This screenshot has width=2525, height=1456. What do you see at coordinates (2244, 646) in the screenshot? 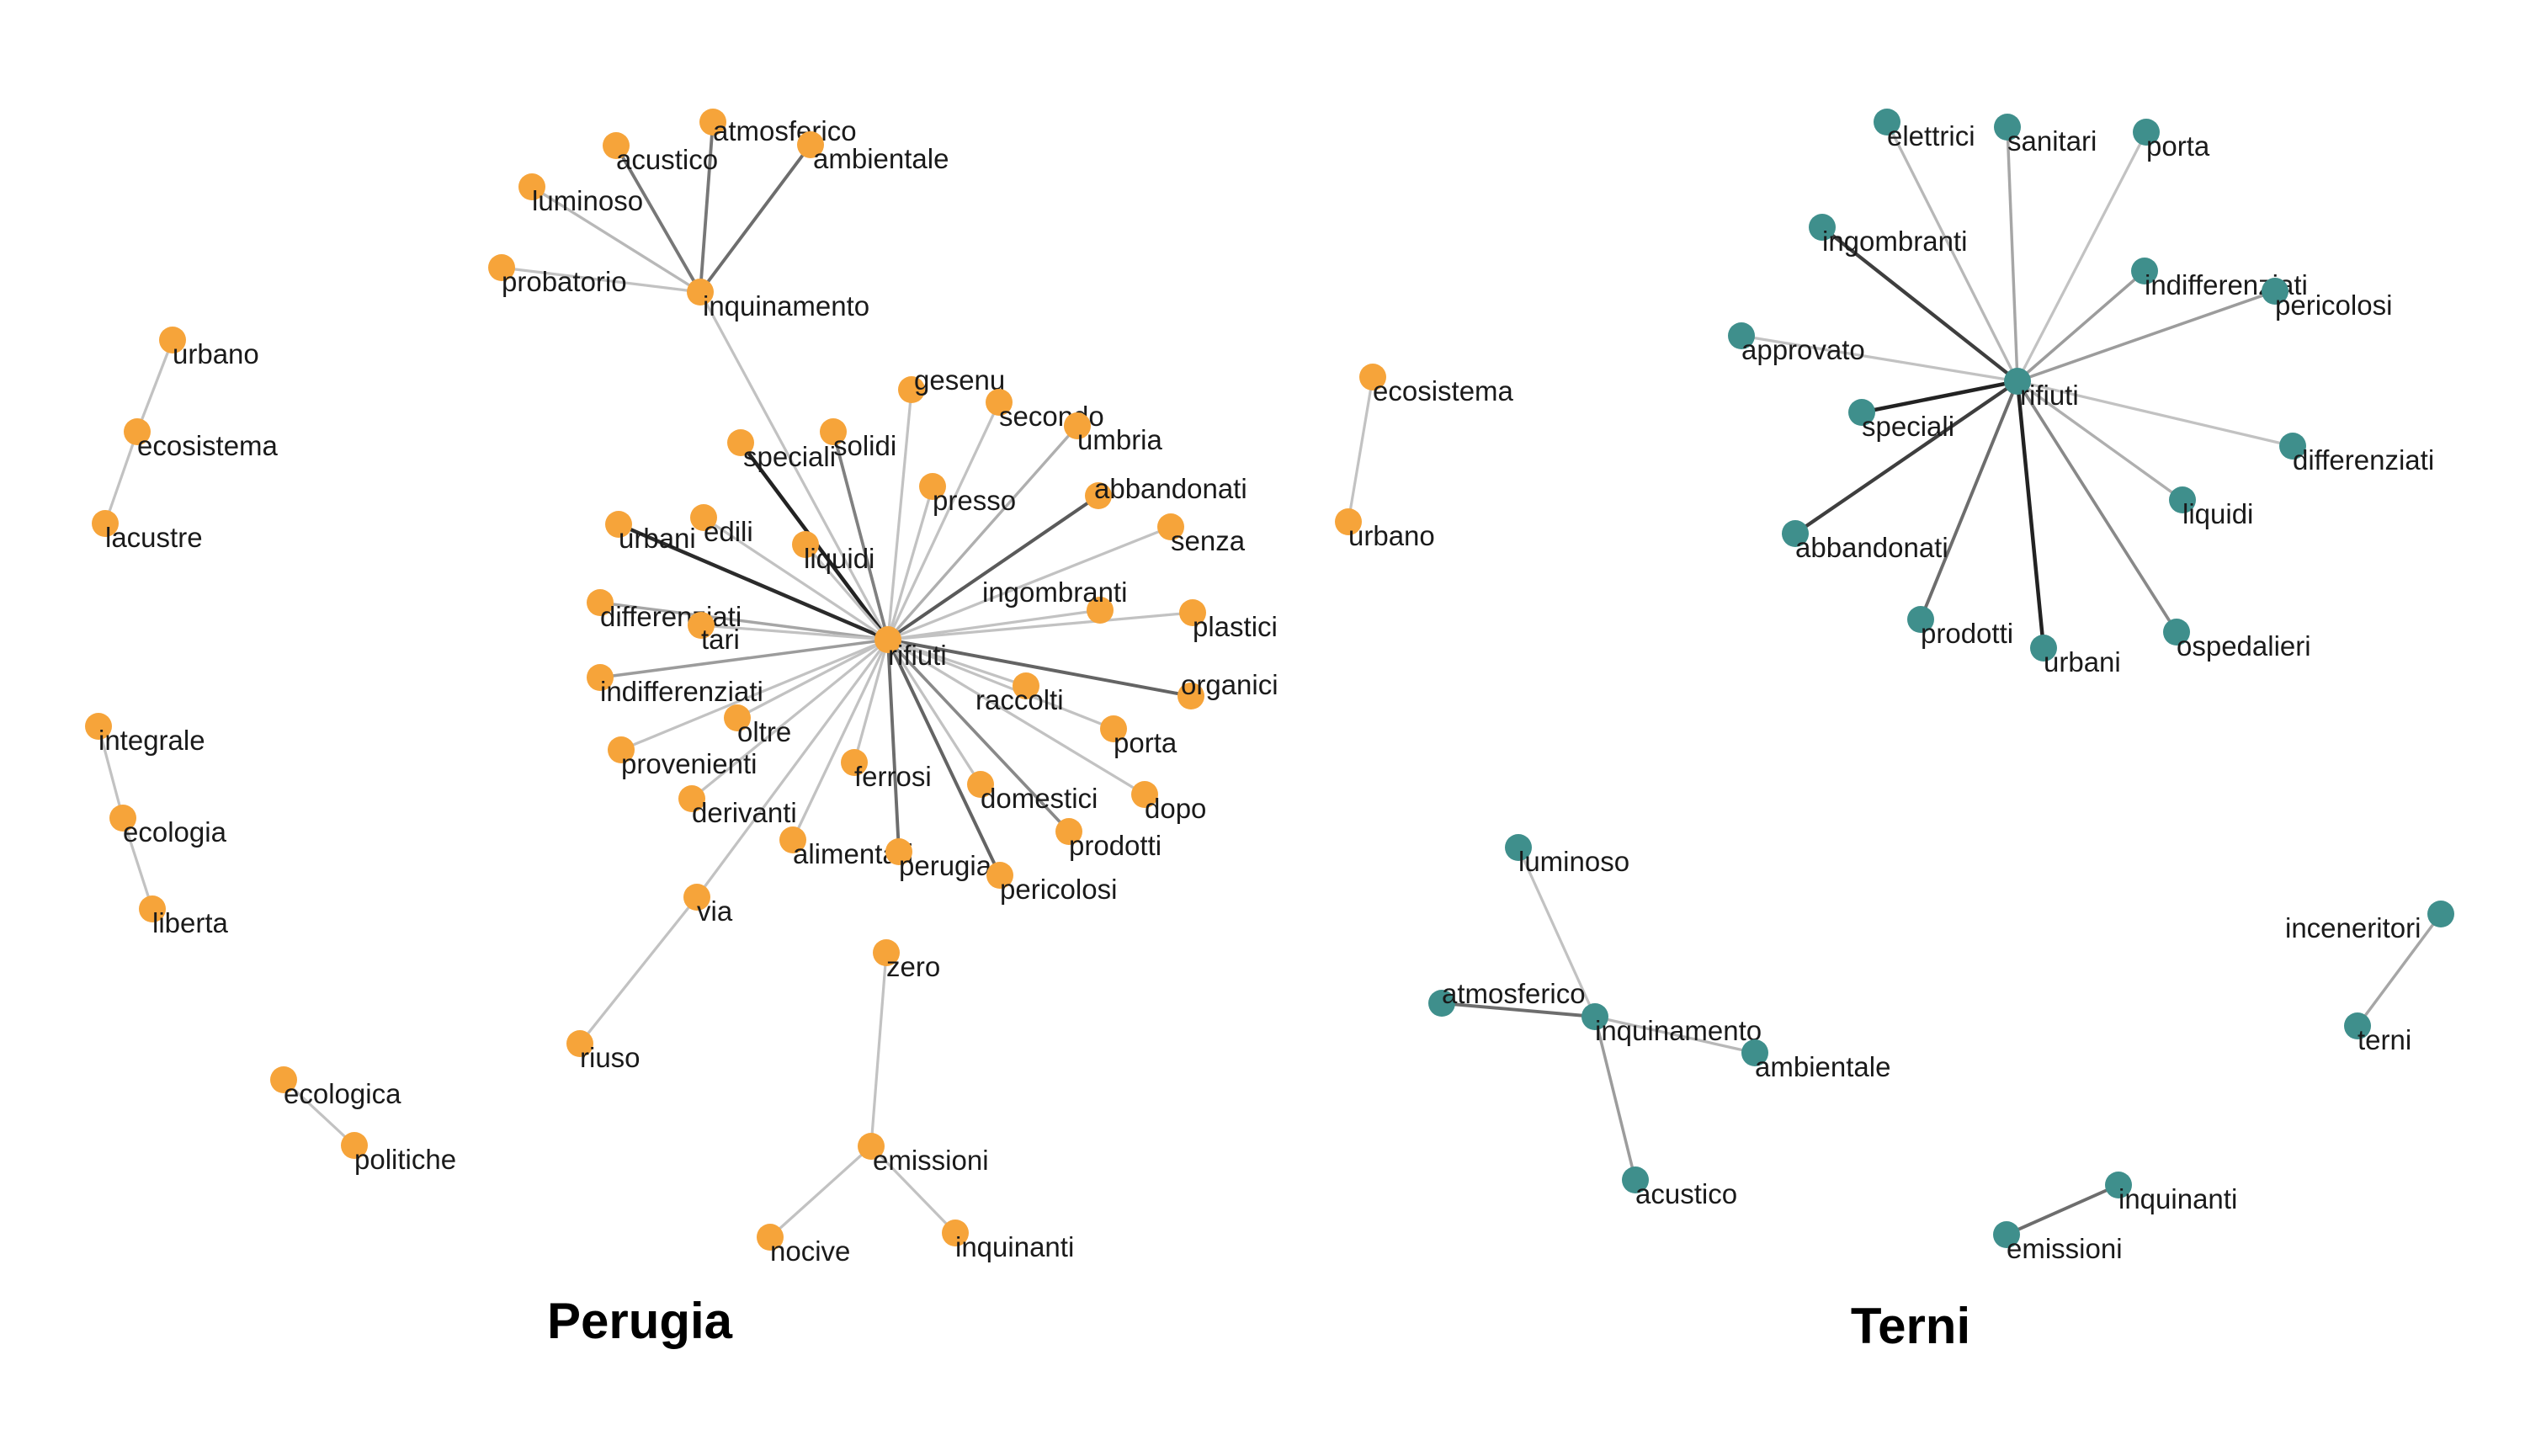
I see `node-label-t_ospedalieri: ospedalieri` at bounding box center [2244, 646].